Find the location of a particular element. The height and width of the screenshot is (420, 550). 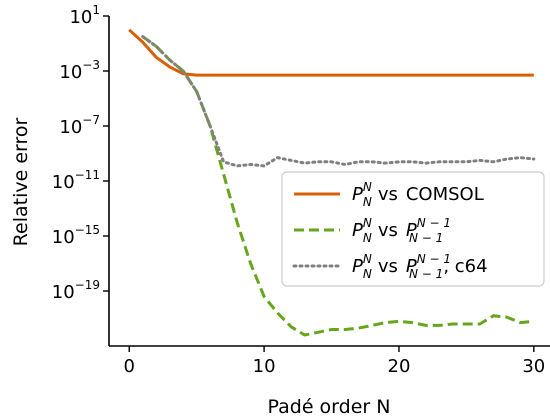

y-axis-label: Relative error is located at coordinates (21, 181).